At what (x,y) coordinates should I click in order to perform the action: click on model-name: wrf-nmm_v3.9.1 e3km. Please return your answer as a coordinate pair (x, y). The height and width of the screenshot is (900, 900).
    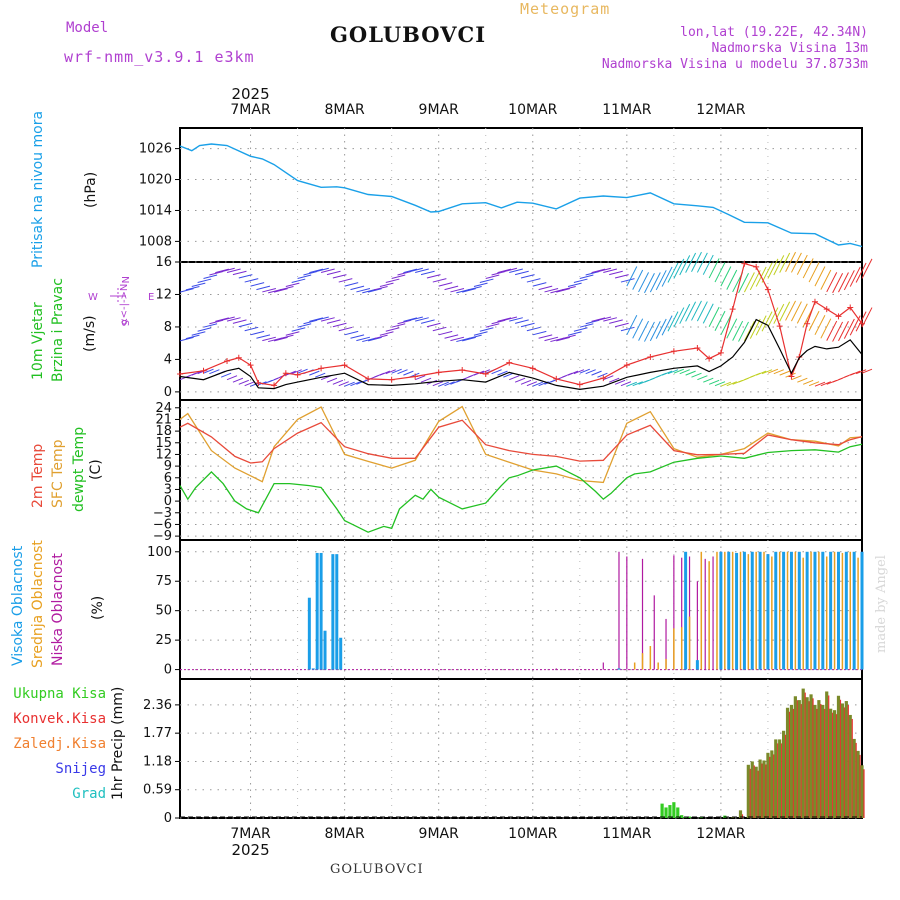
    Looking at the image, I should click on (159, 57).